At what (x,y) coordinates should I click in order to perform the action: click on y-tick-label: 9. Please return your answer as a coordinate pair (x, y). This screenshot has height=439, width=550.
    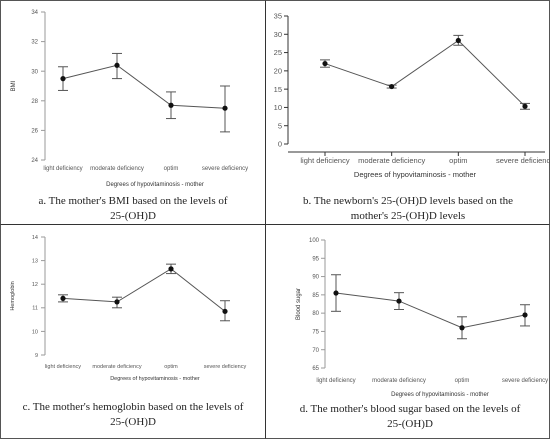
    Looking at the image, I should click on (36, 356).